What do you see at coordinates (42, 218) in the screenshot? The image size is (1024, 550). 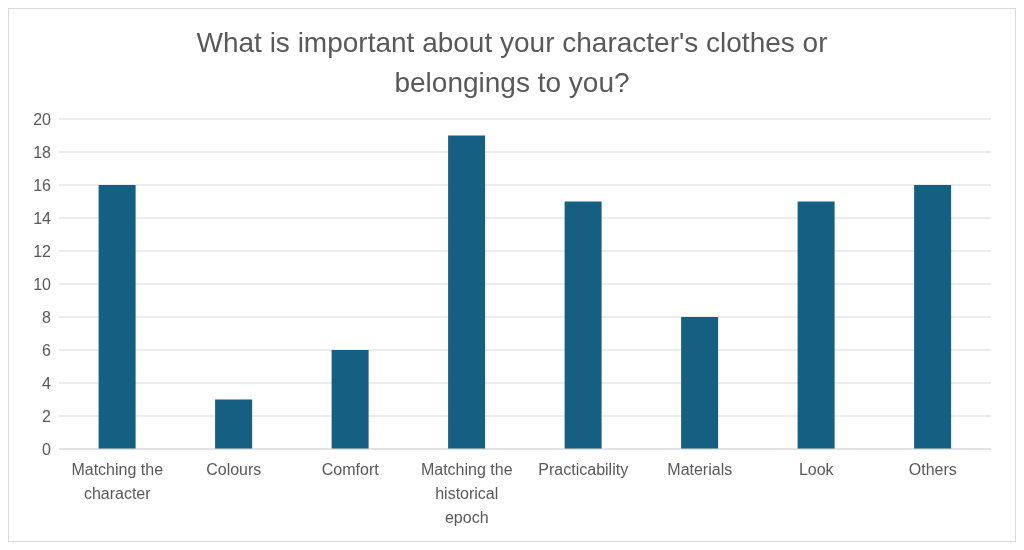 I see `y-tick-label: 14` at bounding box center [42, 218].